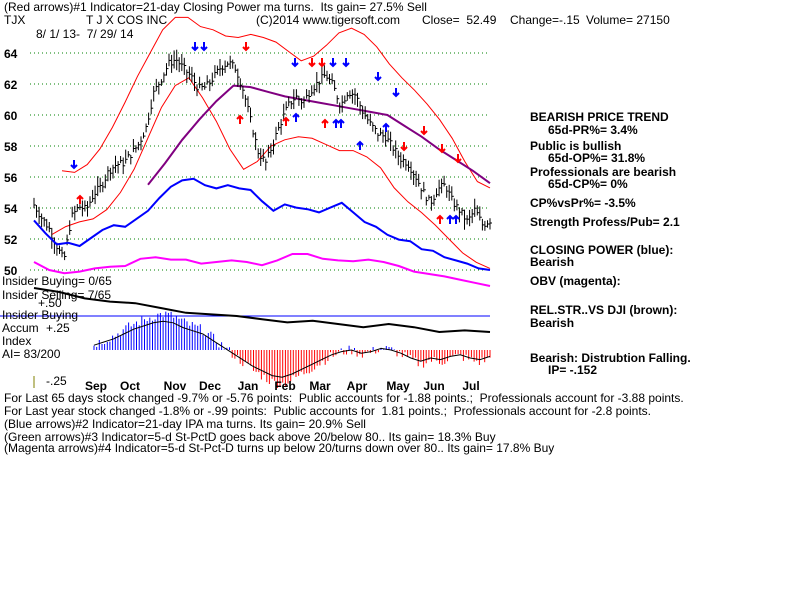 Image resolution: width=800 pixels, height=600 pixels. What do you see at coordinates (604, 310) in the screenshot?
I see `relstr-label: REL.STR..VS DJI (brown):` at bounding box center [604, 310].